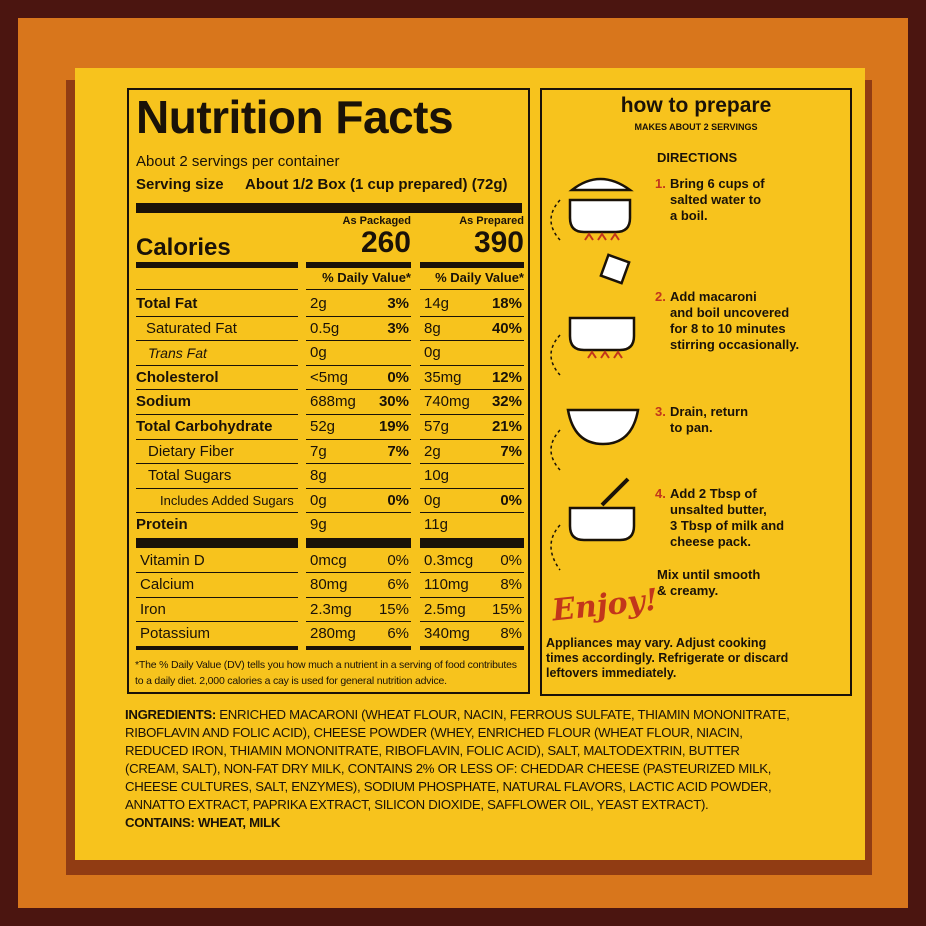  Describe the element at coordinates (696, 127) in the screenshot. I see `prepare-subtitle: MAKES ABOUT 2 SERVINGS` at that location.